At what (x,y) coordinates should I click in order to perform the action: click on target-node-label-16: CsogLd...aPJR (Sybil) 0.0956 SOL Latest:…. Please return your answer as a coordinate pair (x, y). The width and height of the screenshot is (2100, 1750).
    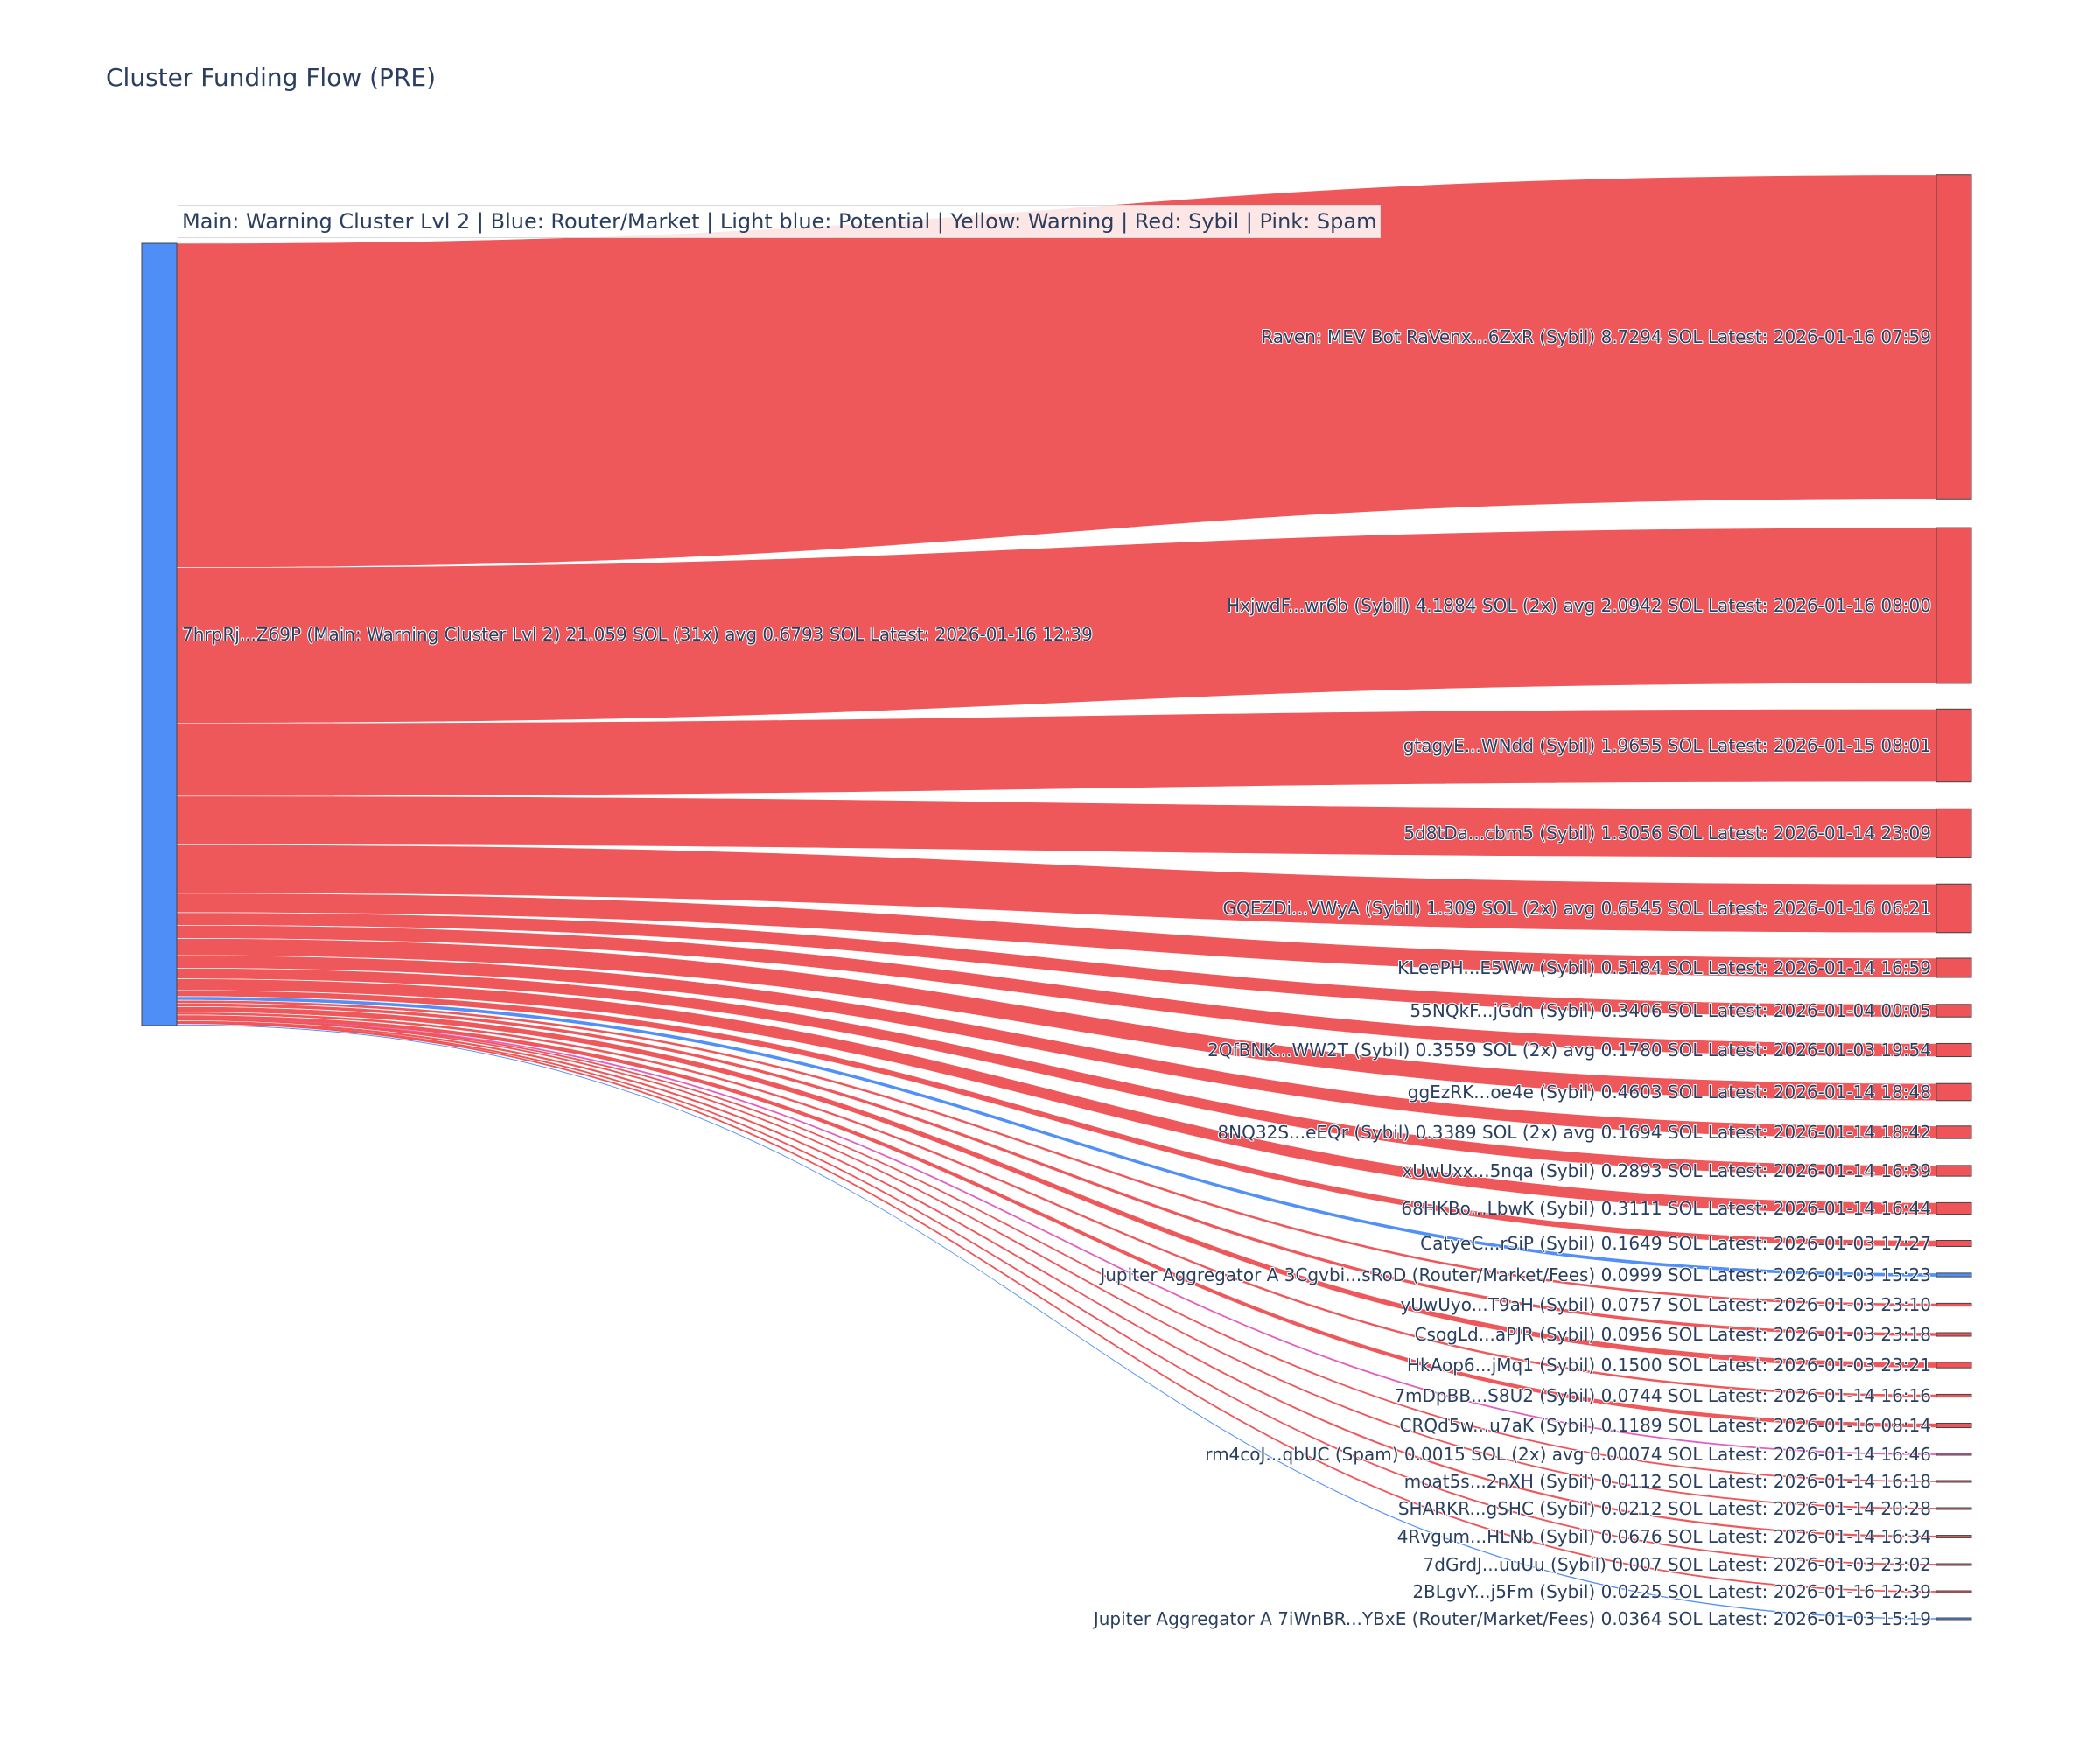
    Looking at the image, I should click on (1673, 1334).